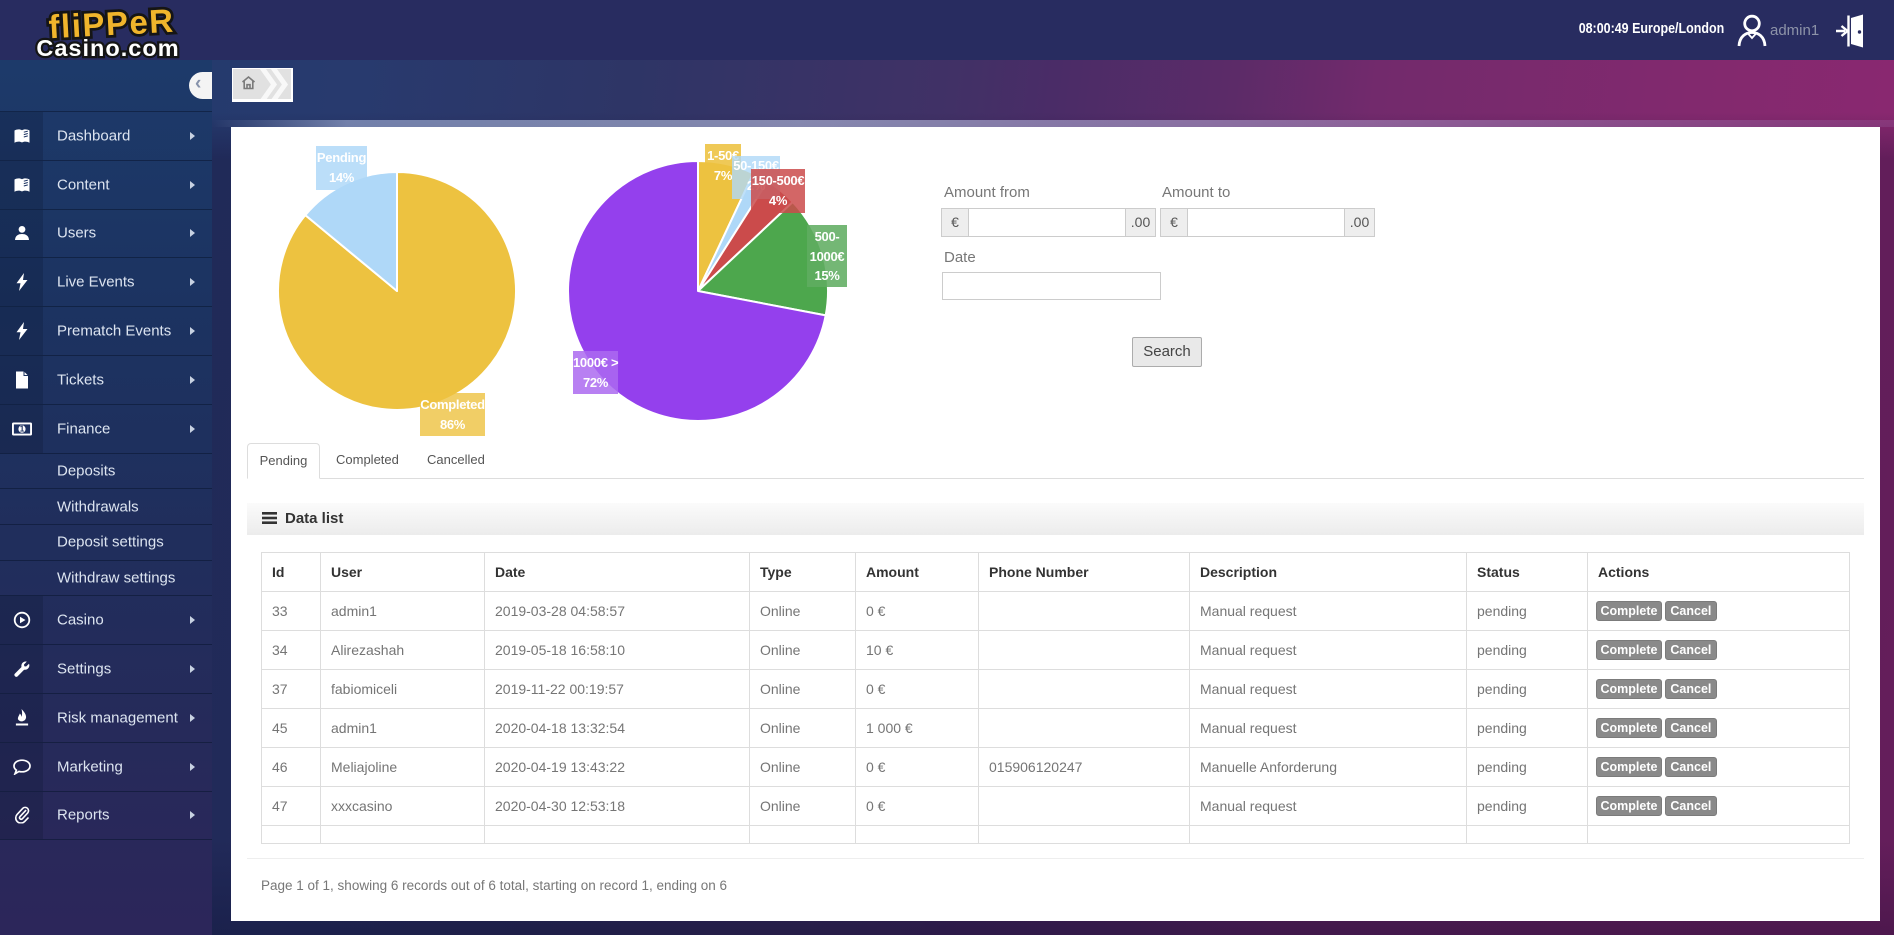  I want to click on svg-text: fliPPeR, so click(112, 23).